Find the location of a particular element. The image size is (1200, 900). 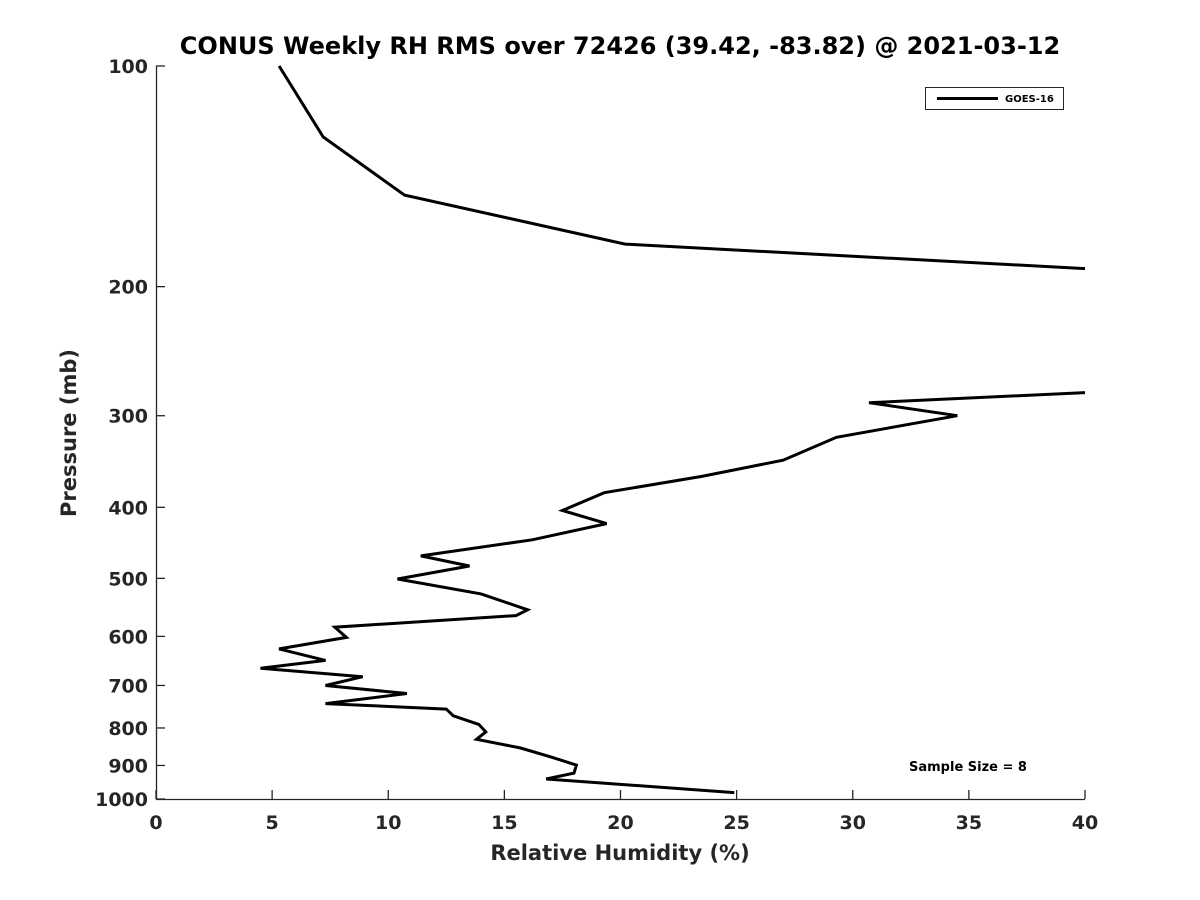

y-tick-label: 100 is located at coordinates (128, 67).